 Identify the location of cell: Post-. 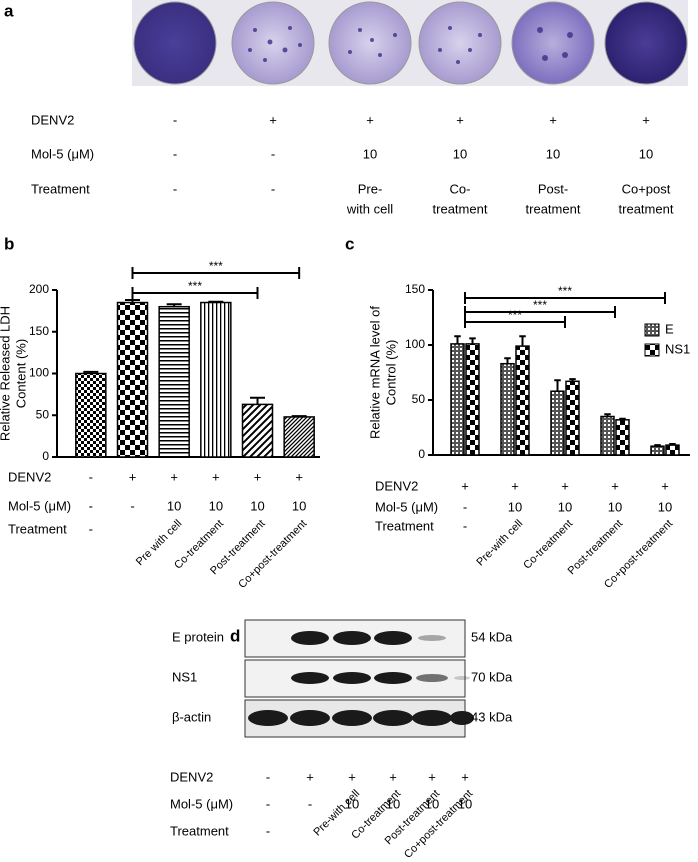
(553, 188).